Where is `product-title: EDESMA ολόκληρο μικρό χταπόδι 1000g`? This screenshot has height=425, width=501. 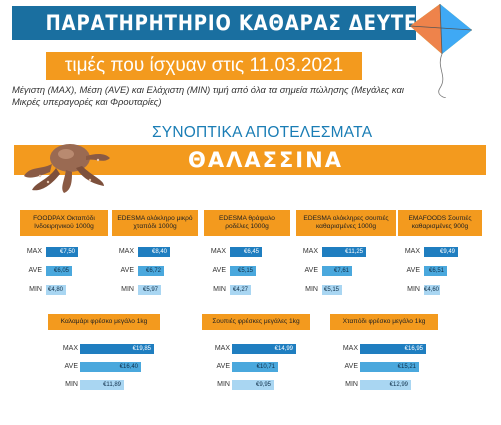
product-title: EDESMA ολόκληρο μικρό χταπόδι 1000g is located at coordinates (155, 223).